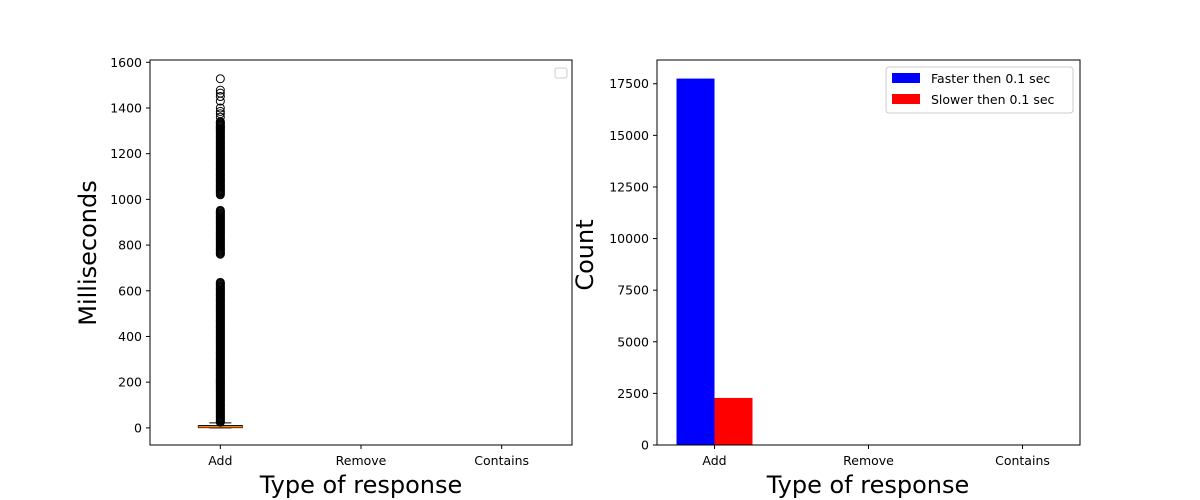 The image size is (1200, 500). What do you see at coordinates (361, 485) in the screenshot?
I see `boxplot-x-axis-label: Type of response` at bounding box center [361, 485].